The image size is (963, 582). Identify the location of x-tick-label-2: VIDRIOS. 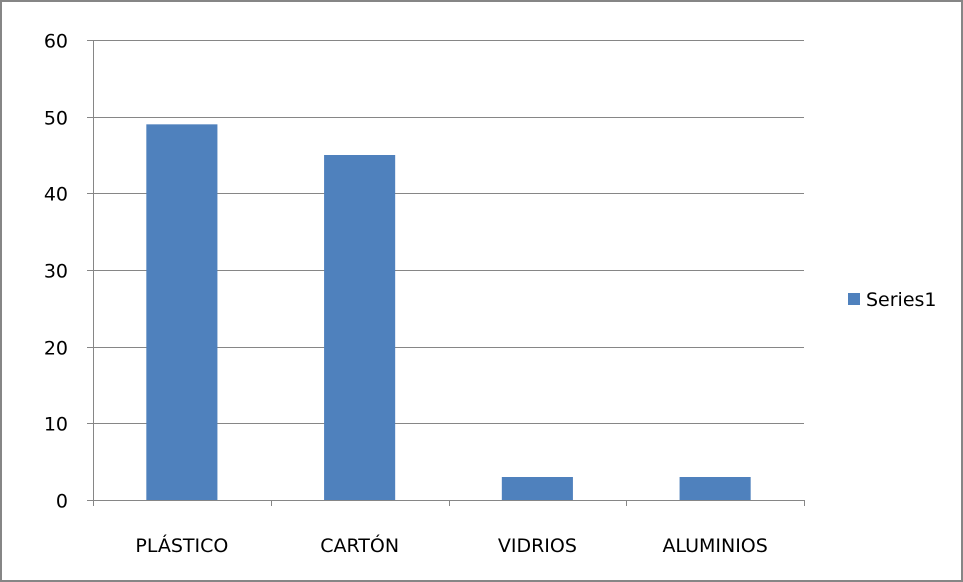
(537, 546).